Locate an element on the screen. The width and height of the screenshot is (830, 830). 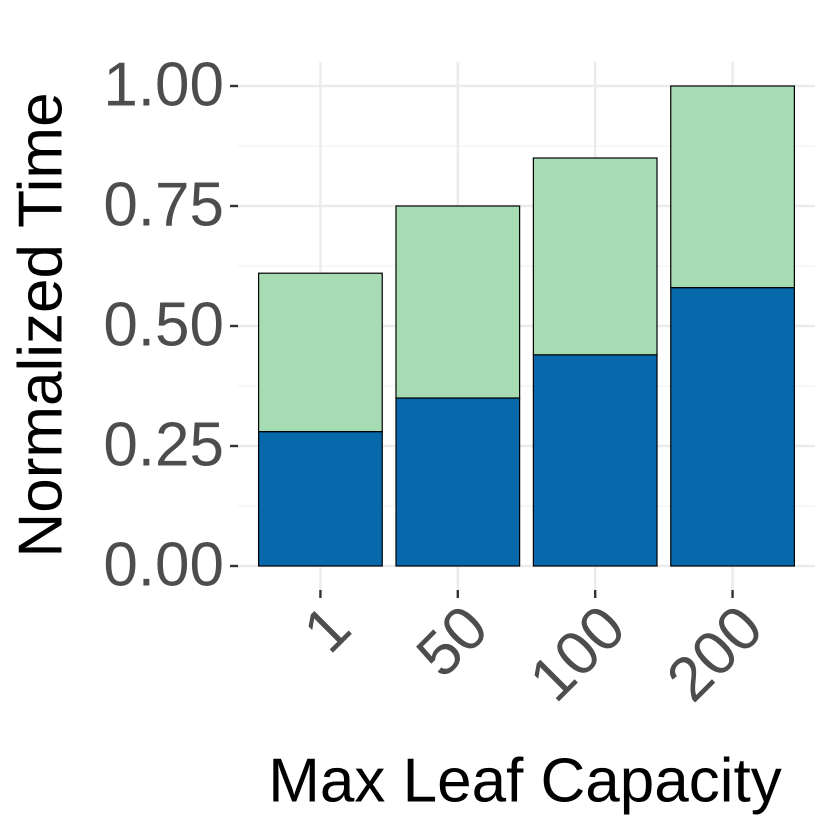
y-tick-label: 0.00 is located at coordinates (163, 564).